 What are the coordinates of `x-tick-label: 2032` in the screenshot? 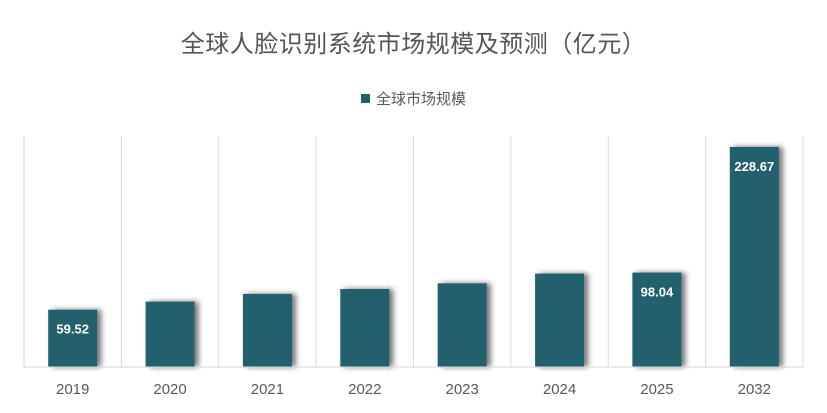 It's located at (754, 389).